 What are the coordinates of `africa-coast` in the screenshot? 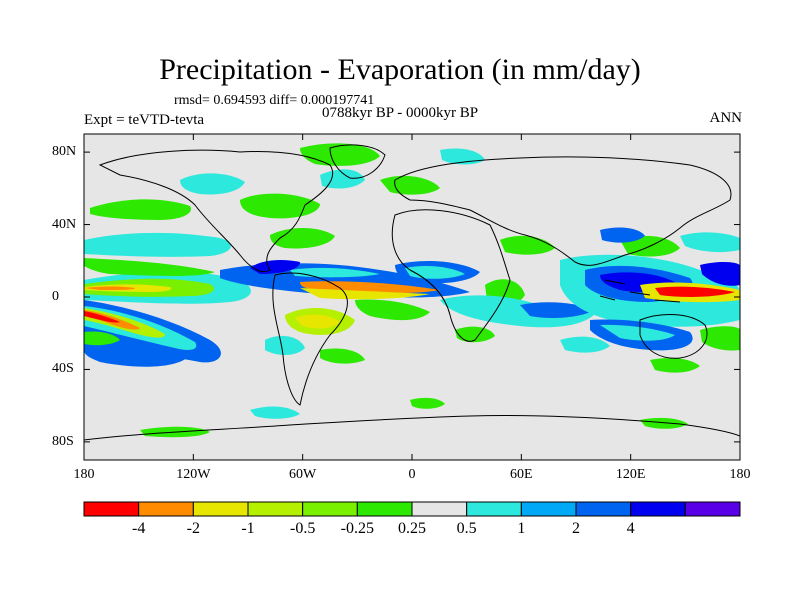 It's located at (451, 275).